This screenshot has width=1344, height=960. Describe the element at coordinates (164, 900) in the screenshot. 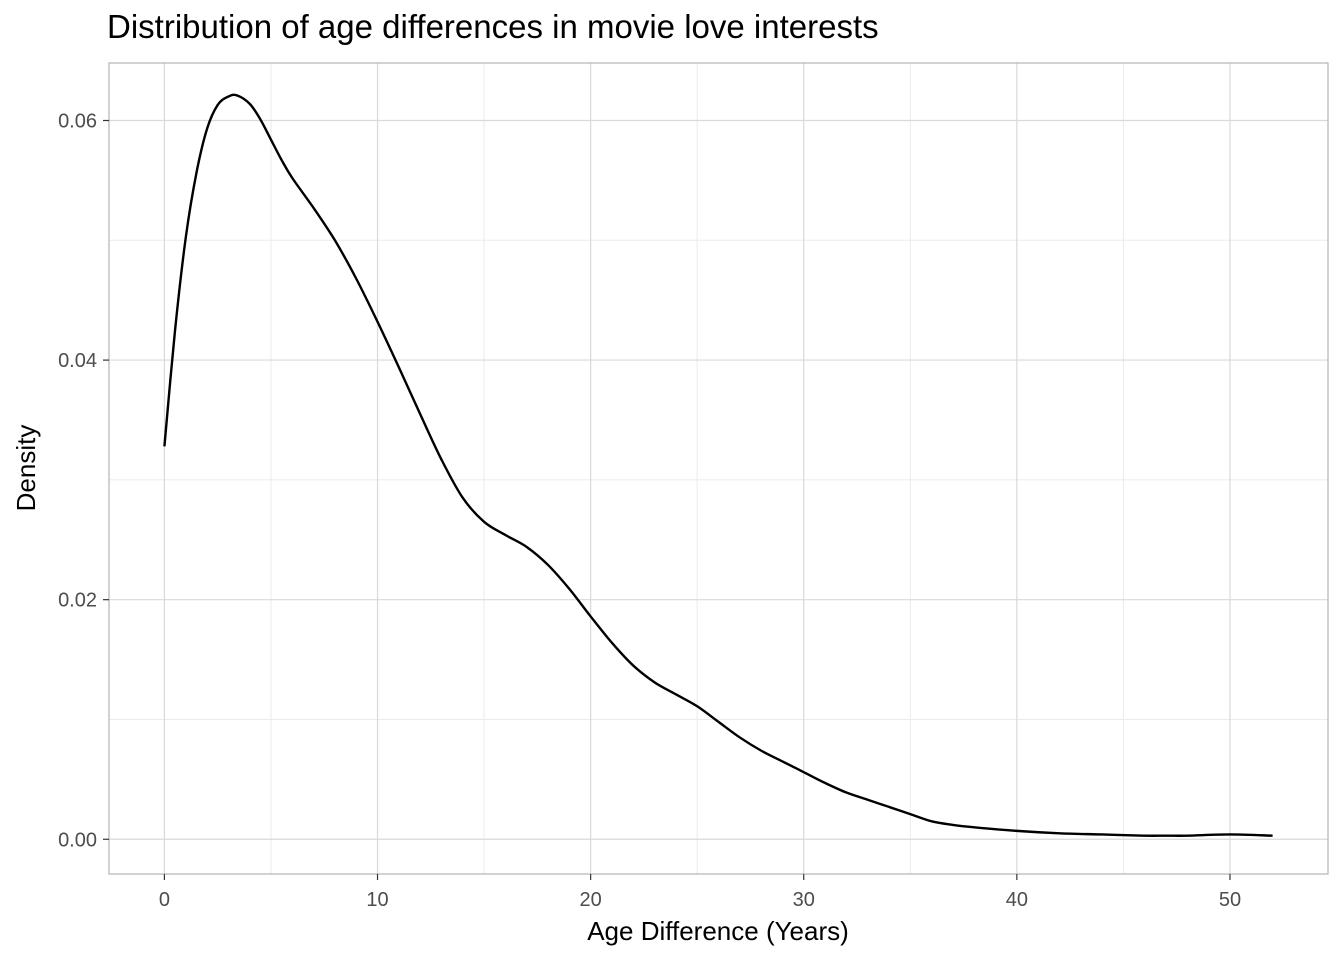

I see `x-tick-label: 0` at that location.